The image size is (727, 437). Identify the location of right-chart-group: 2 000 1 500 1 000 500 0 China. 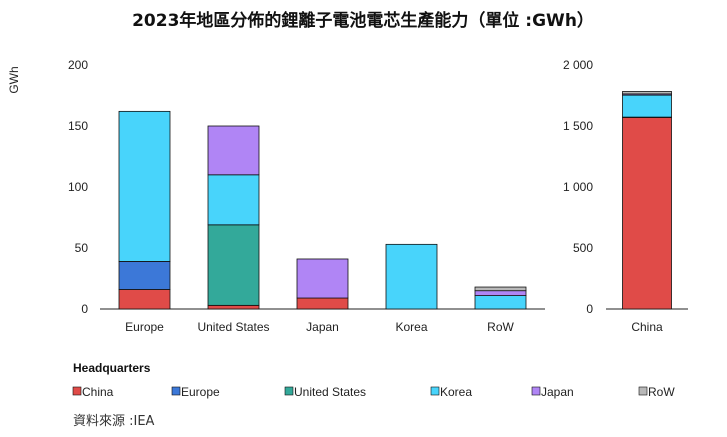
(625, 196).